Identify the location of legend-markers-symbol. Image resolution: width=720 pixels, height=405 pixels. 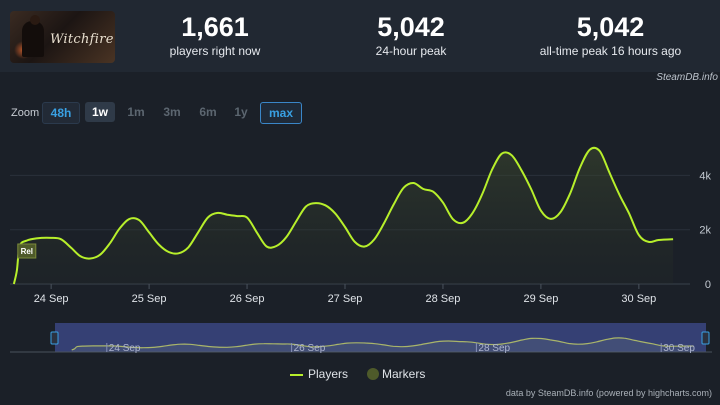
(373, 374).